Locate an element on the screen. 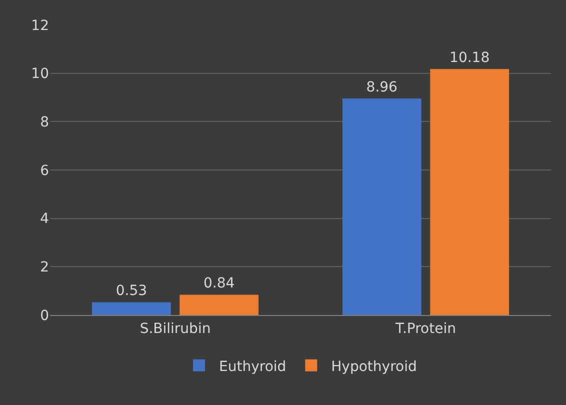  y-tick-label: 6 is located at coordinates (45, 170).